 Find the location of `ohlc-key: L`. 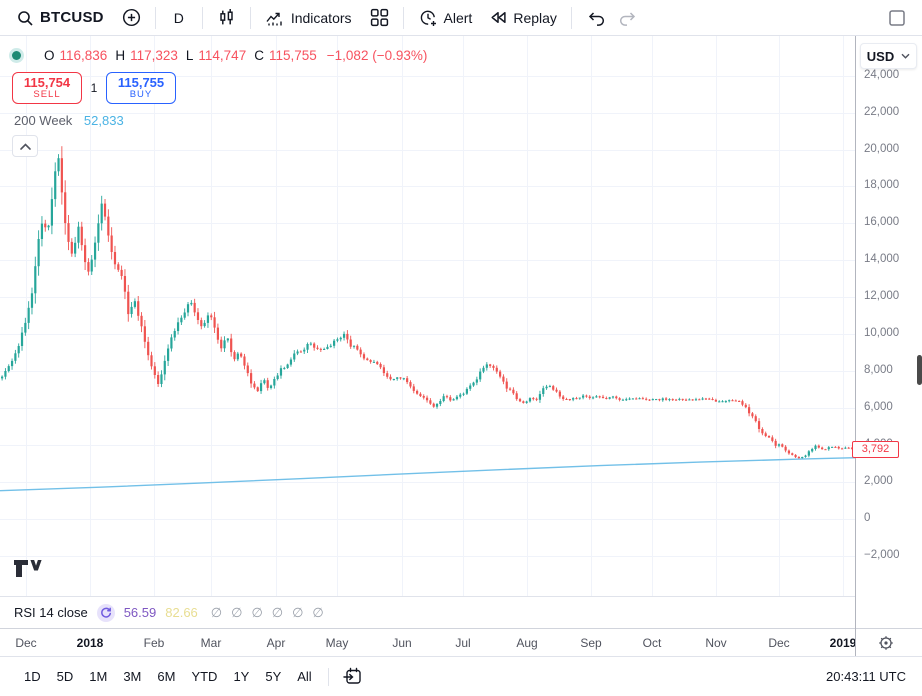

ohlc-key: L is located at coordinates (189, 55).